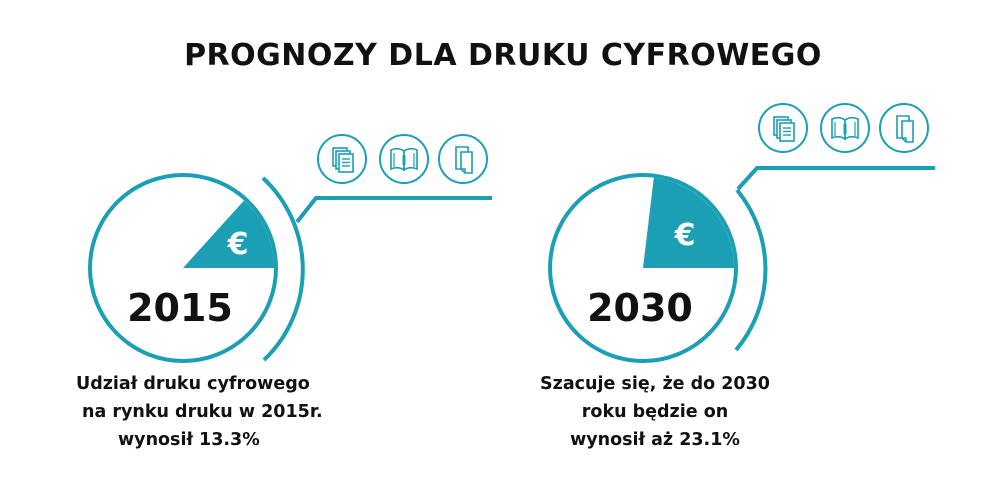 The image size is (1006, 503). What do you see at coordinates (189, 440) in the screenshot?
I see `caption-line: wynosił 13.3%` at bounding box center [189, 440].